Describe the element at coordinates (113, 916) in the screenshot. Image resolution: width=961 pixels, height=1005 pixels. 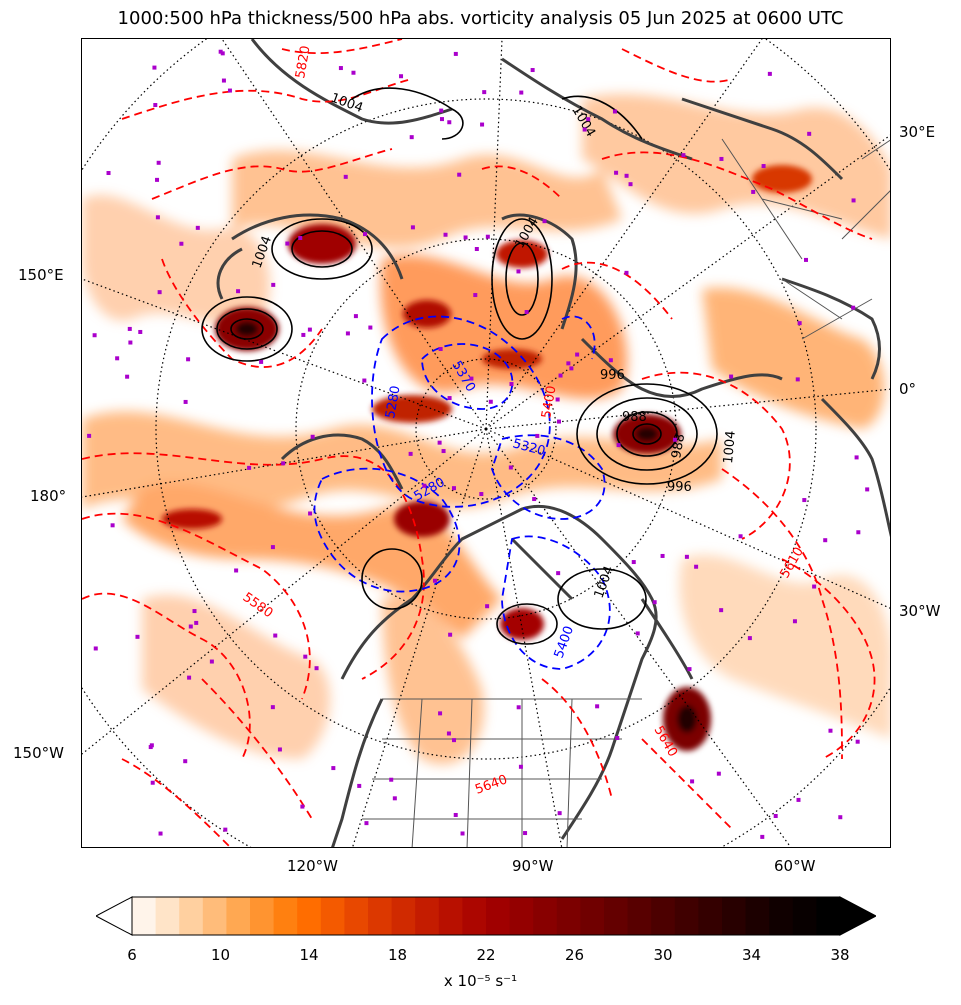
I see `colorbar-min-arrow` at that location.